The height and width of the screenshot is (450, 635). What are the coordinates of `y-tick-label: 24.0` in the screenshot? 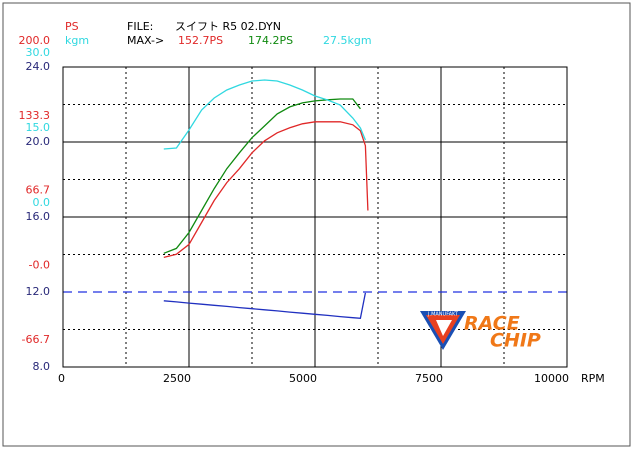 It's located at (38, 66).